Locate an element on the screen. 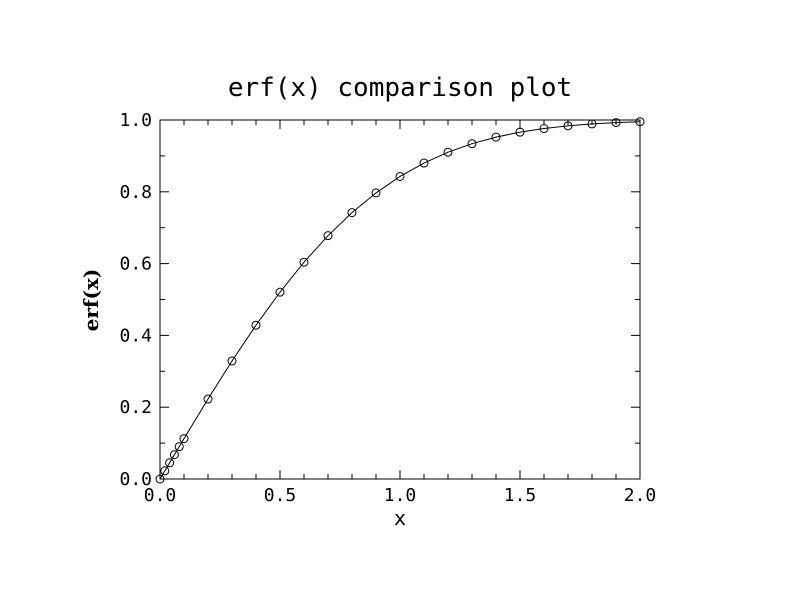 Image resolution: width=800 pixels, height=605 pixels. y-tick-label: 0.2 is located at coordinates (135, 407).